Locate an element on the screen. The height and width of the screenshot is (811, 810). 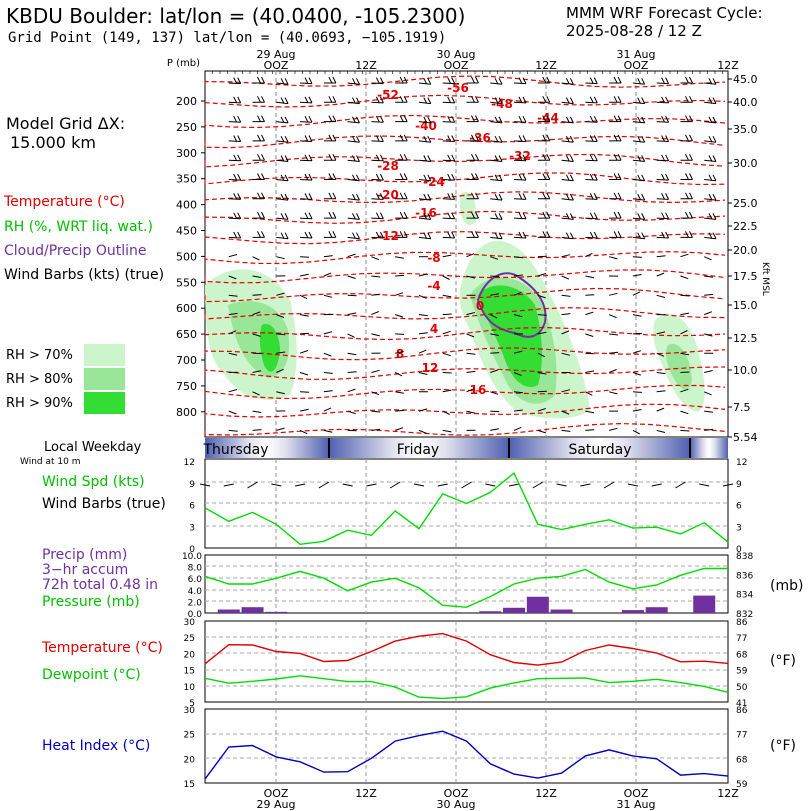
temperature-contour-label: -16 is located at coordinates (426, 213).